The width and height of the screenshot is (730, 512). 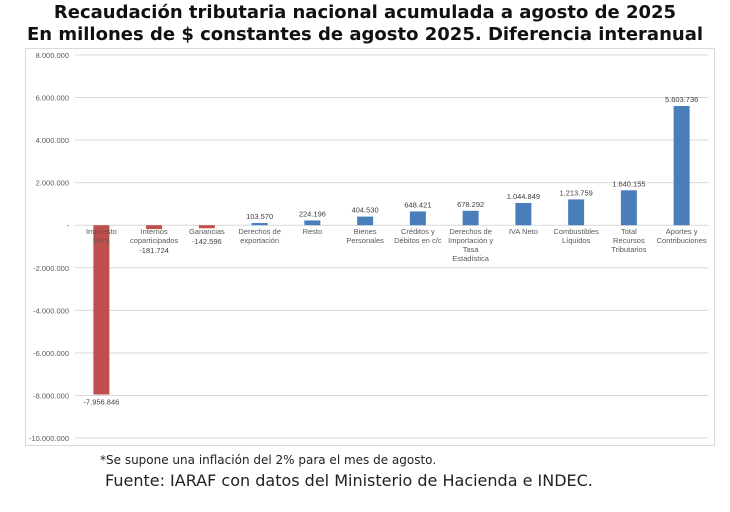 I want to click on category-label: Internos coparticipados, so click(x=154, y=236).